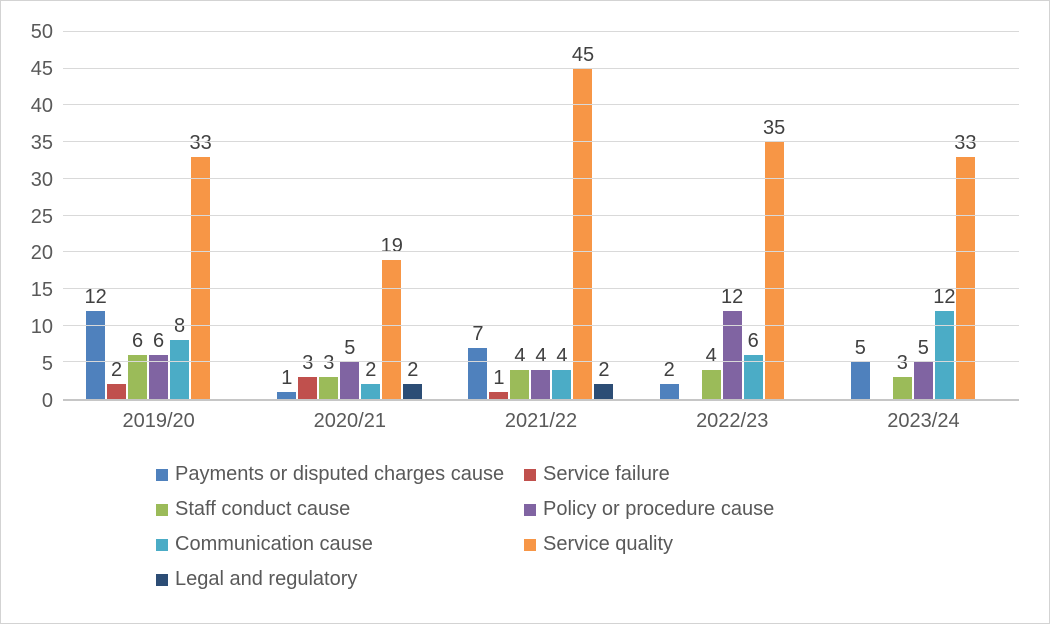 This screenshot has height=624, width=1050. What do you see at coordinates (41, 32) in the screenshot?
I see `y-tick-label: 50` at bounding box center [41, 32].